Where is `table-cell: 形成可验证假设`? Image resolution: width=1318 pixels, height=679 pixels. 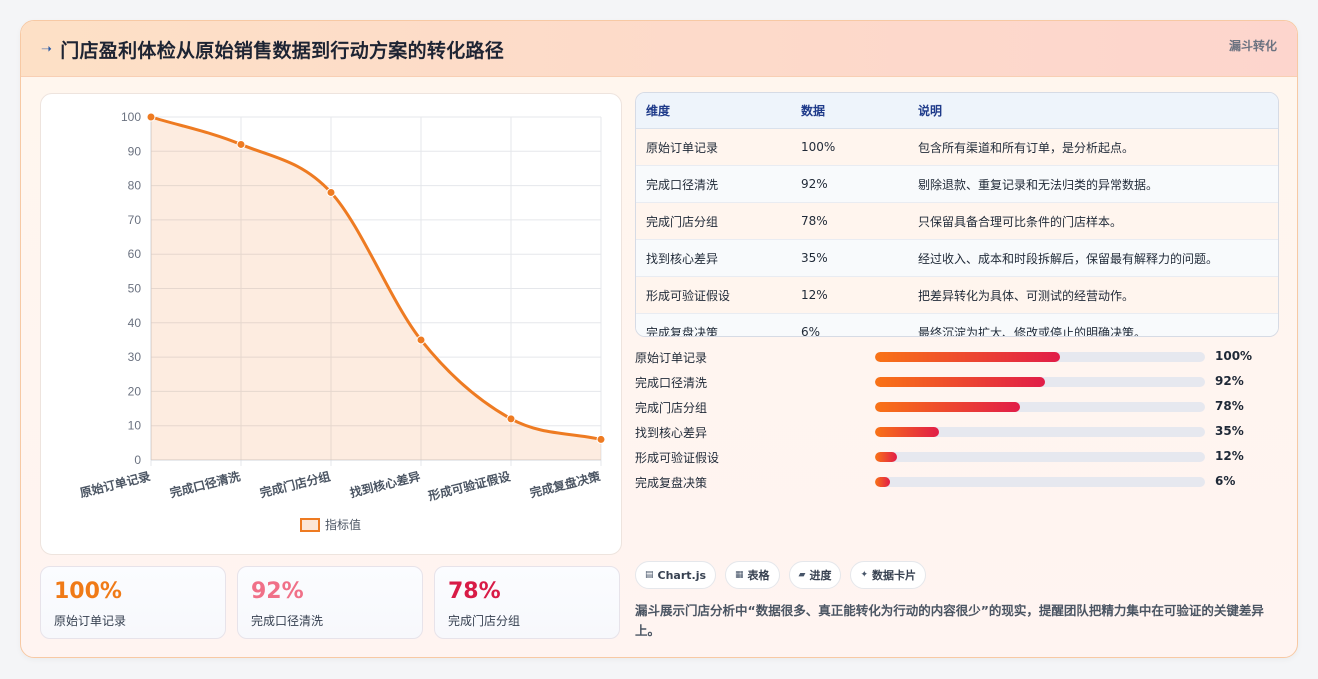 table-cell: 形成可验证假设 is located at coordinates (713, 295).